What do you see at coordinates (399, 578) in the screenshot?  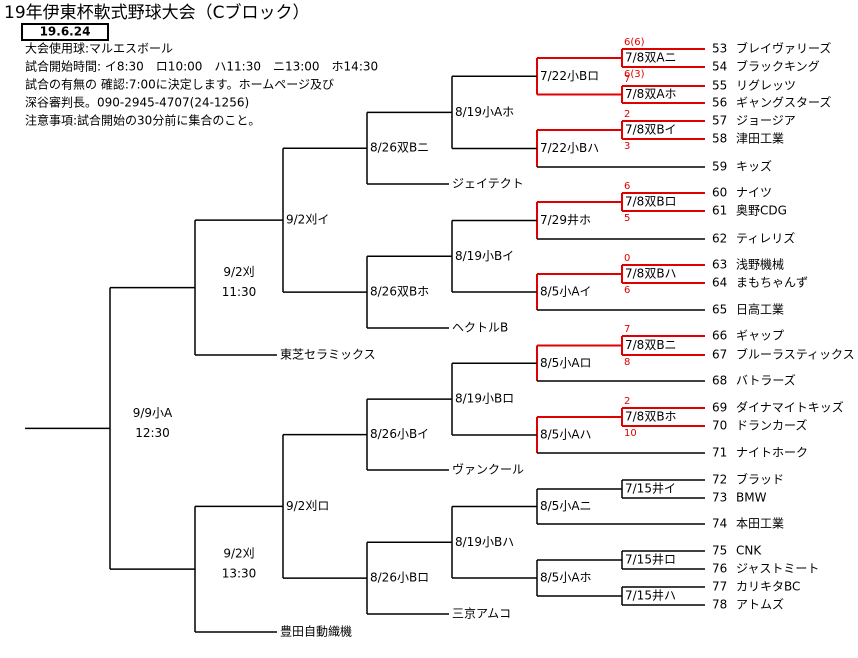 I see `match-label: 8/26小Bロ` at bounding box center [399, 578].